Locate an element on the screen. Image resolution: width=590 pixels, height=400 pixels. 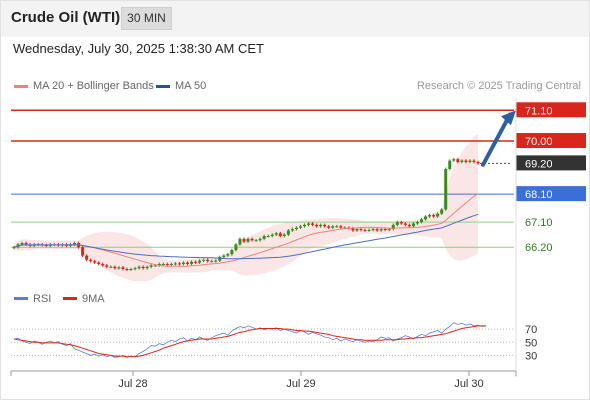
timestamp: Wednesday, July 30, 2025 1:38:30 AM CET is located at coordinates (138, 48).